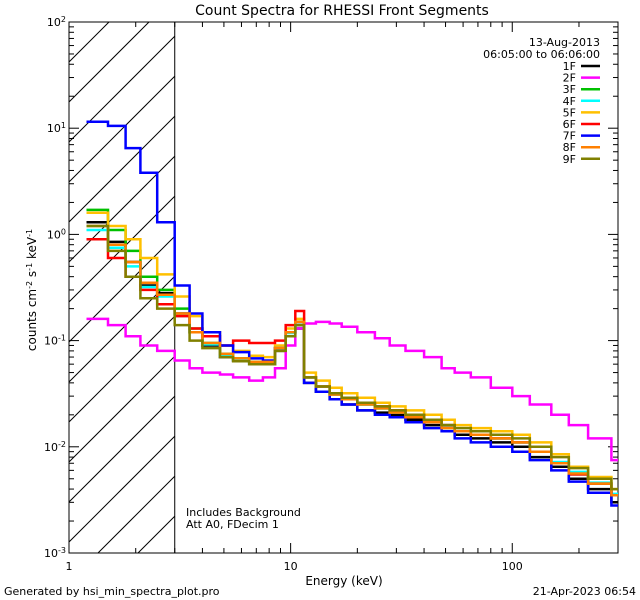 This screenshot has width=640, height=600. I want to click on legend-label: 3F, so click(569, 89).